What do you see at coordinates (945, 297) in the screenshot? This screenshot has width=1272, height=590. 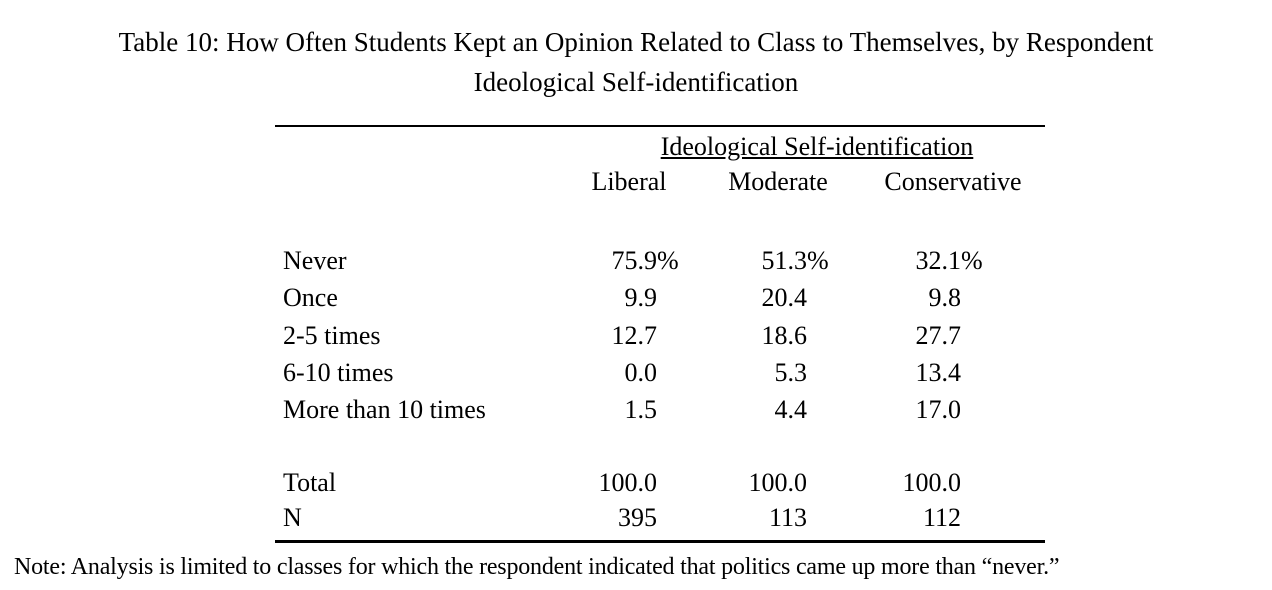 I see `cell-value: 9.8` at bounding box center [945, 297].